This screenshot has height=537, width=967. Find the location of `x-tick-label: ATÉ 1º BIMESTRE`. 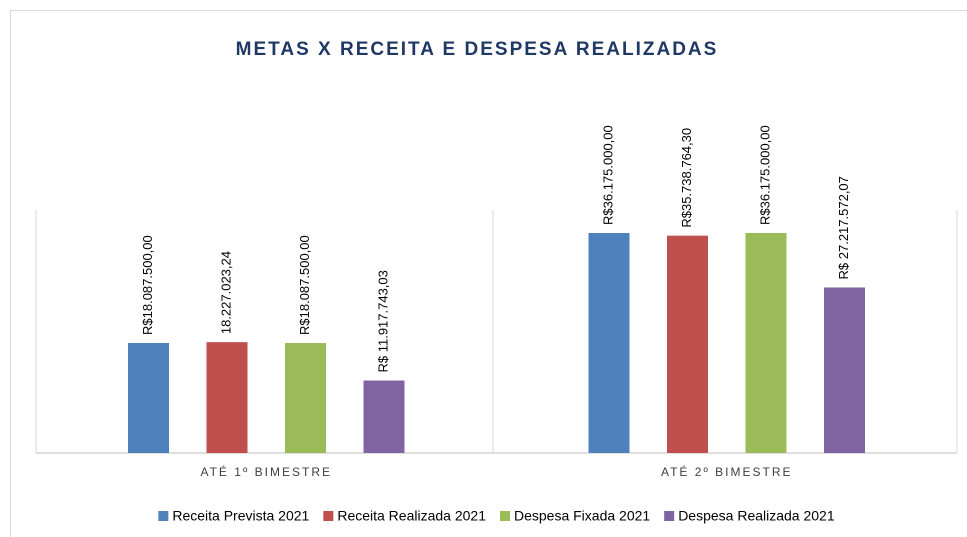

x-tick-label: ATÉ 1º BIMESTRE is located at coordinates (266, 471).